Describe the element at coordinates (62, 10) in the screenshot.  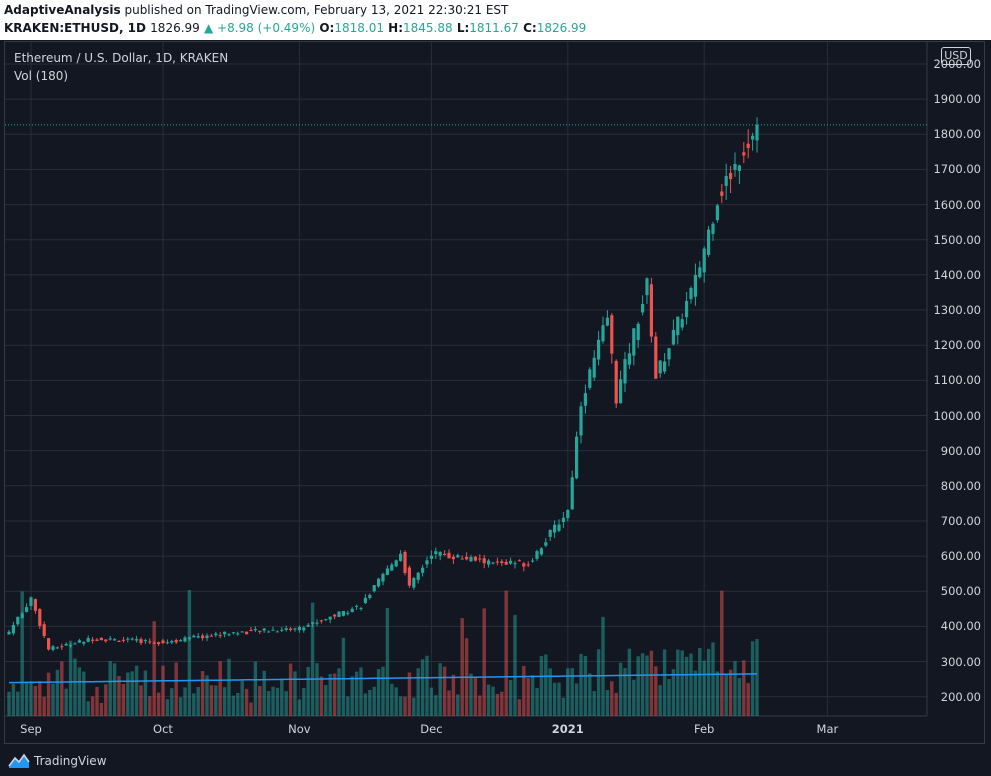
I see `publisher-name: AdaptiveAnalysis` at that location.